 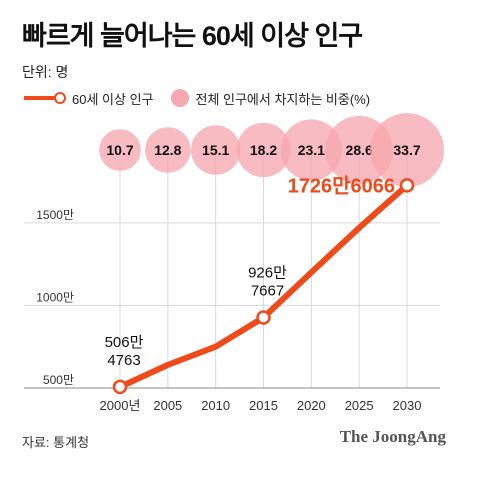 I want to click on brand-logo: The JoongAng, so click(x=392, y=436).